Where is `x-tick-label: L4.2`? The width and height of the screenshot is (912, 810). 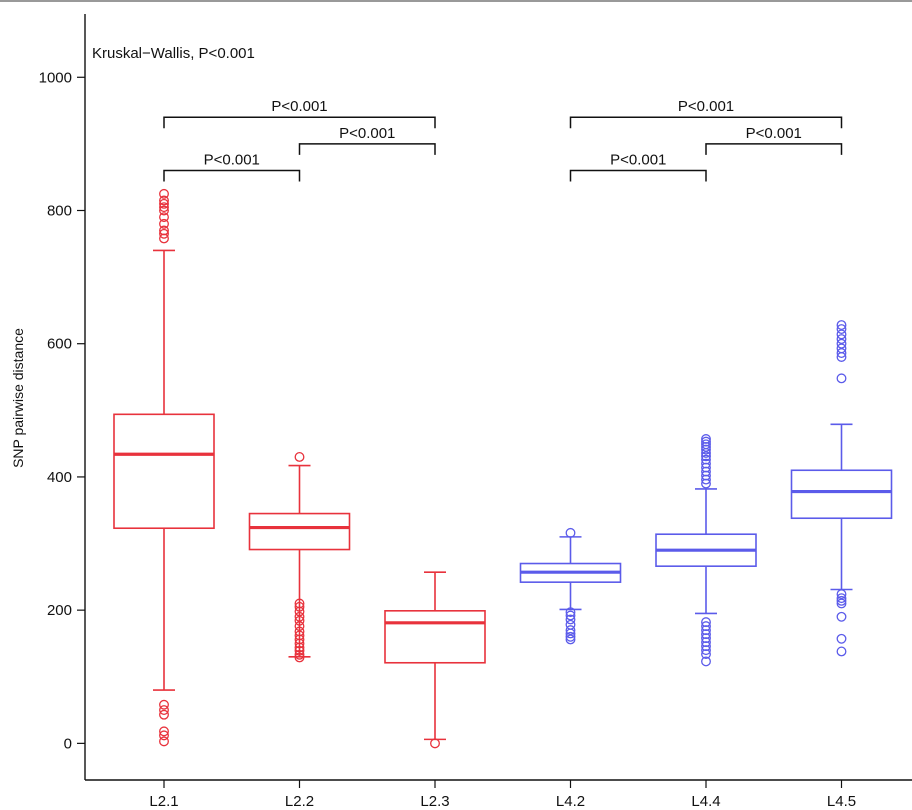
x-tick-label: L4.2 is located at coordinates (570, 801).